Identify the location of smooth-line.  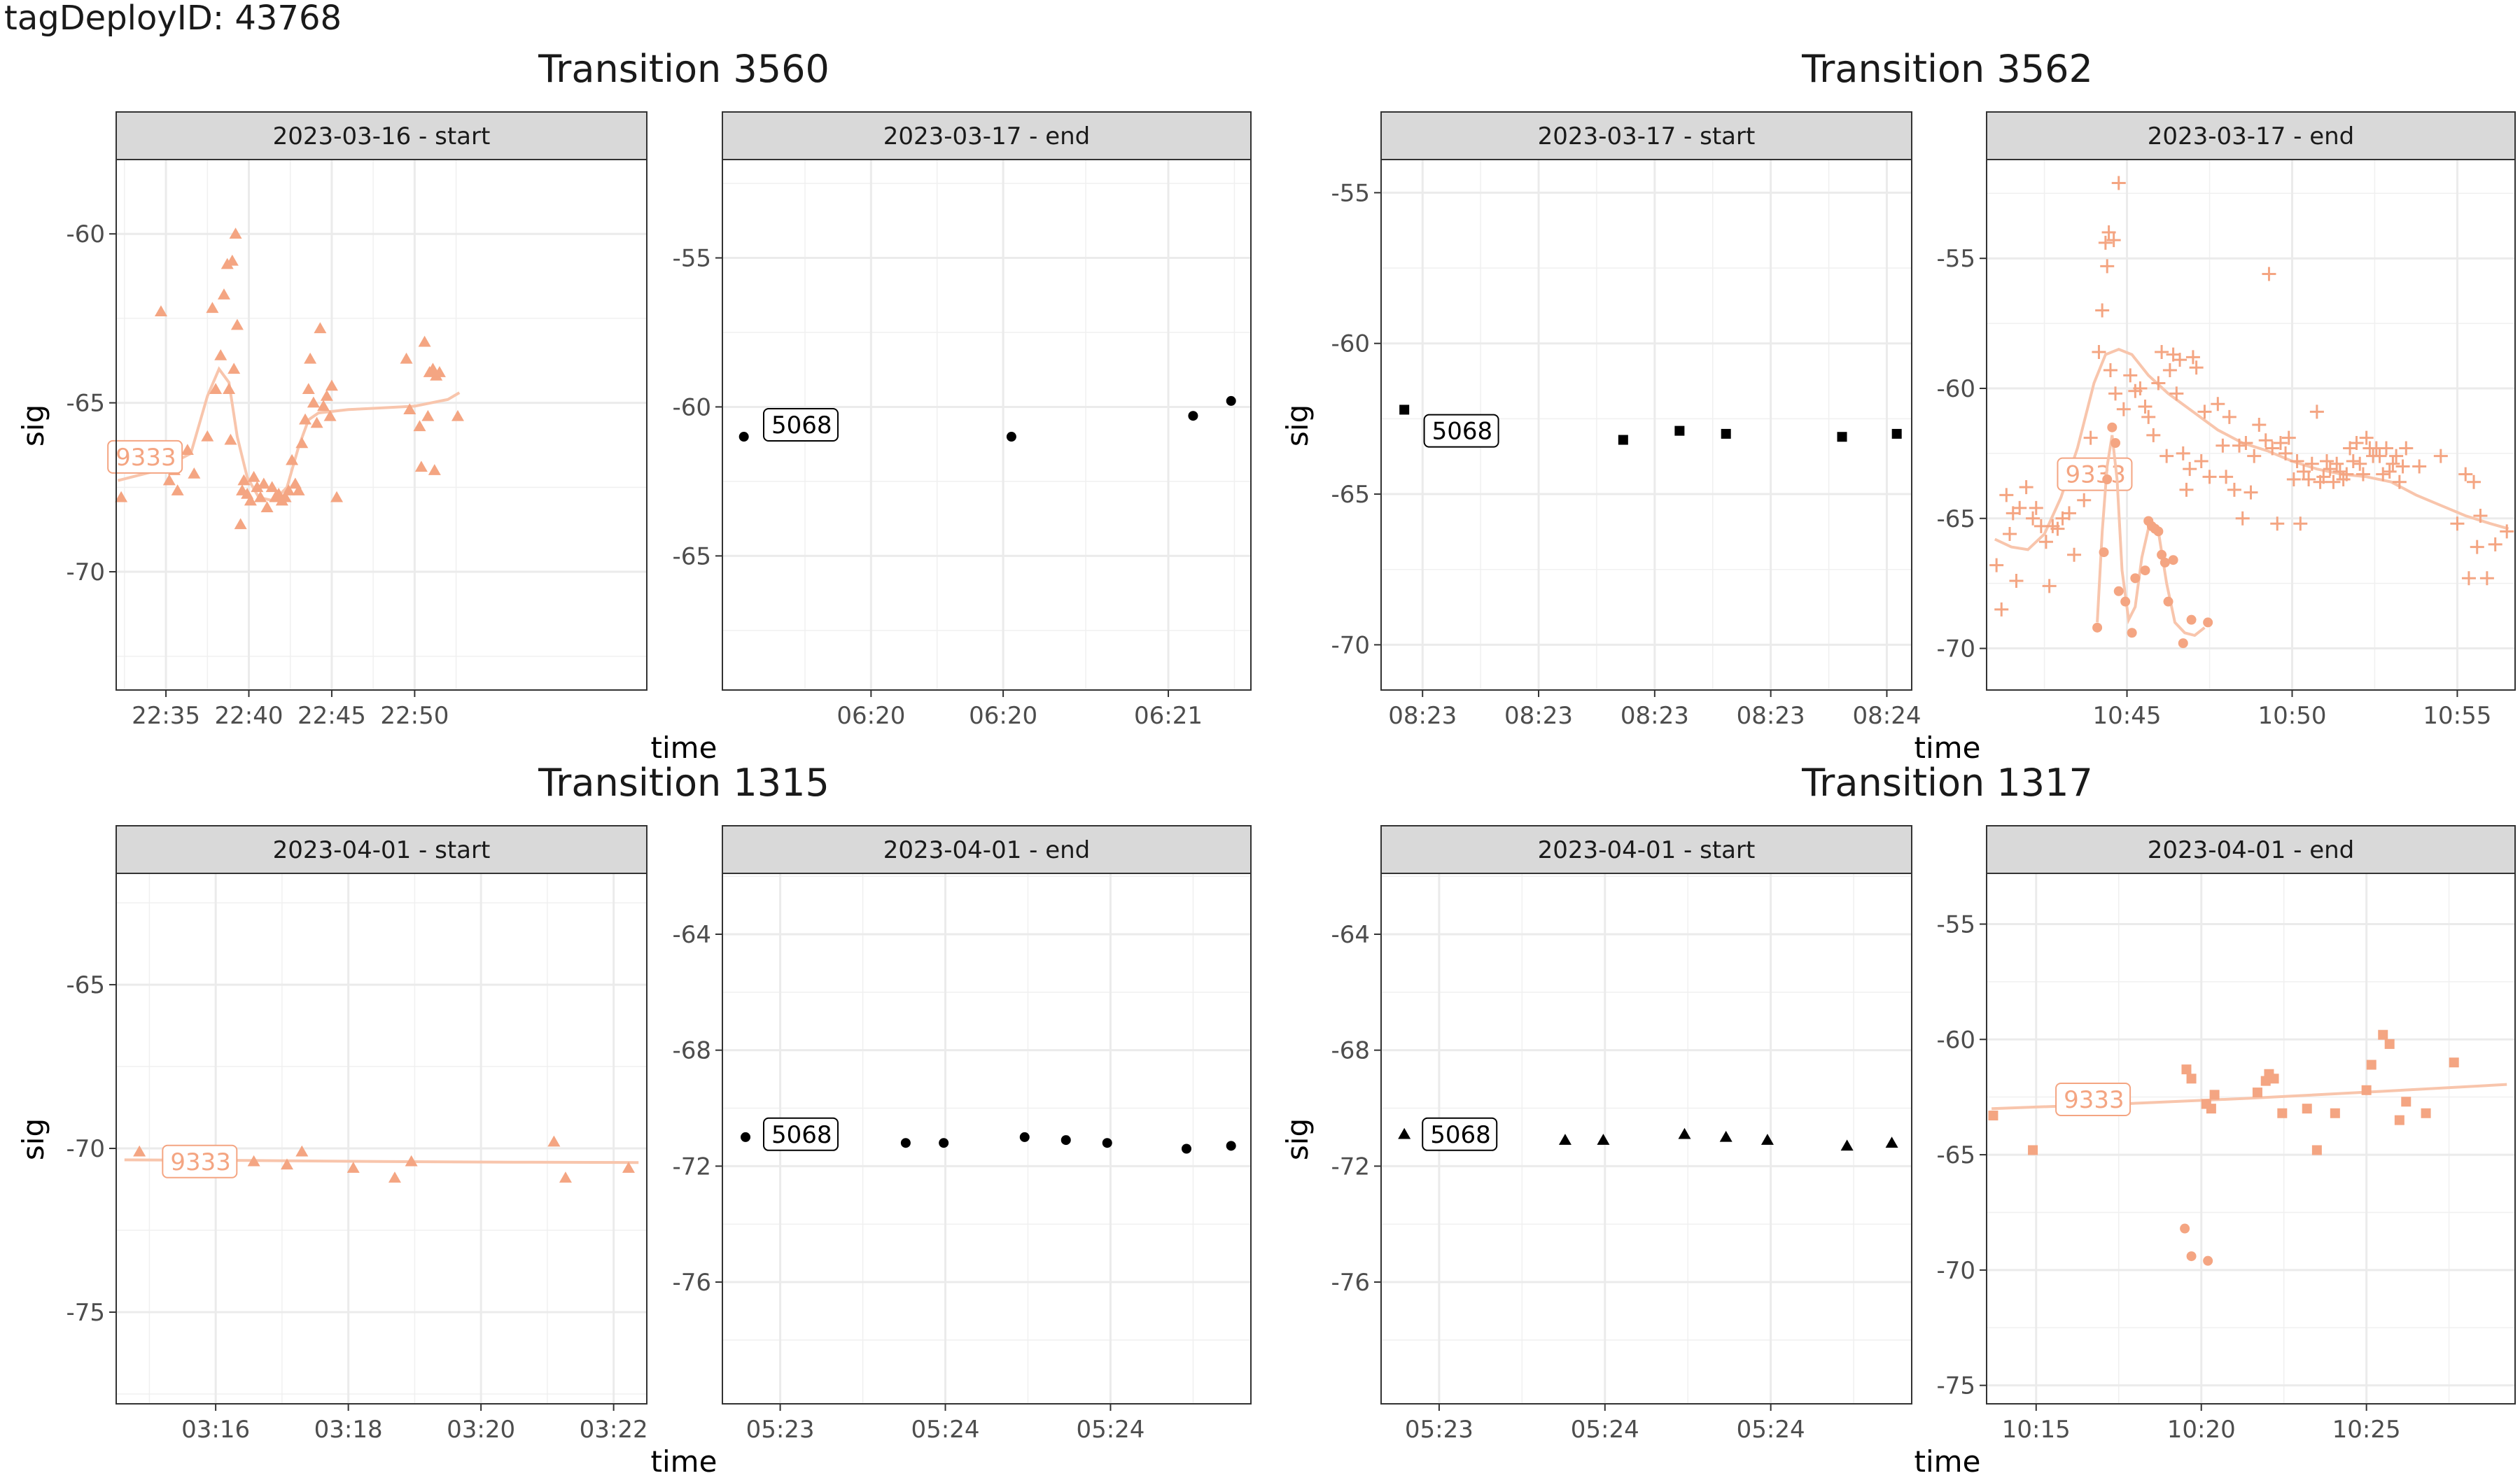
(2151, 536).